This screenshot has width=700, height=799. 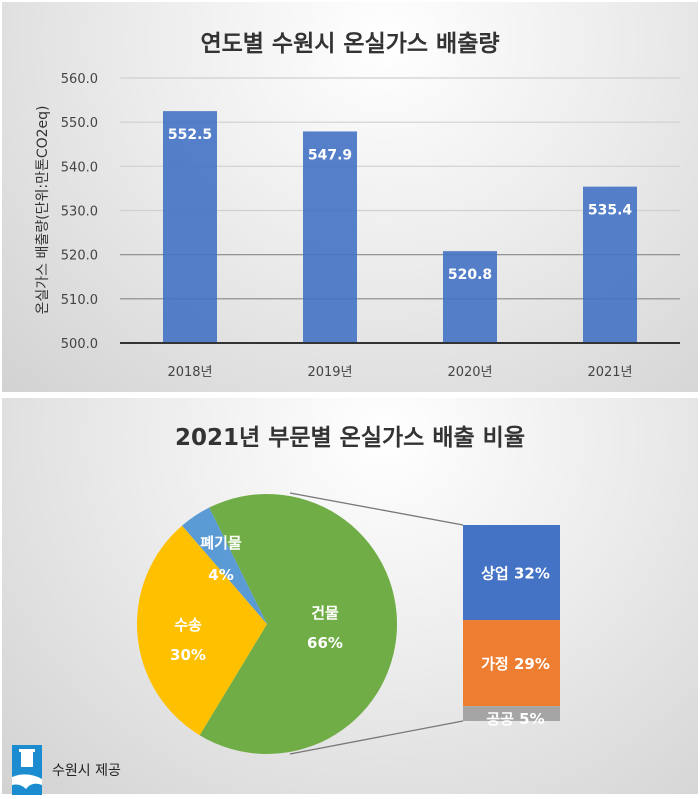 What do you see at coordinates (79, 256) in the screenshot?
I see `y-tick-label: 520.0` at bounding box center [79, 256].